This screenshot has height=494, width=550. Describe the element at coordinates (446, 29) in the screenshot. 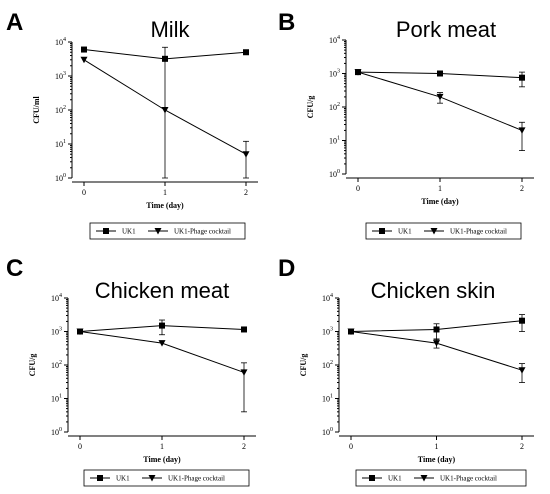

I see `chart-title: Pork meat` at that location.